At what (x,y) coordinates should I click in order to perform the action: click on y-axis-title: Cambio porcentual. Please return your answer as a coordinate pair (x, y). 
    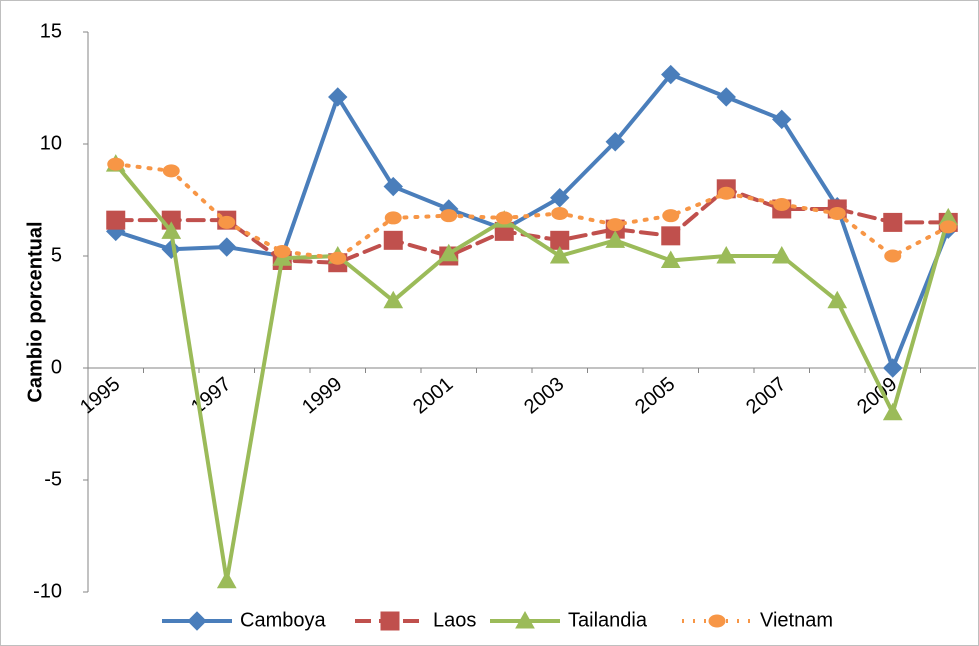
    Looking at the image, I should click on (35, 311).